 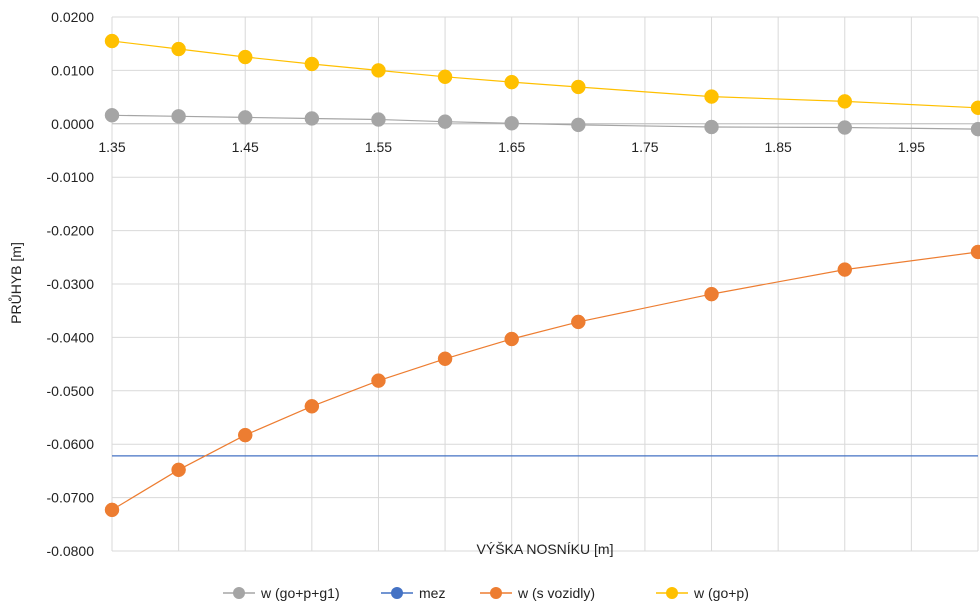 I want to click on y-tick-label: 0.0200, so click(x=72, y=17).